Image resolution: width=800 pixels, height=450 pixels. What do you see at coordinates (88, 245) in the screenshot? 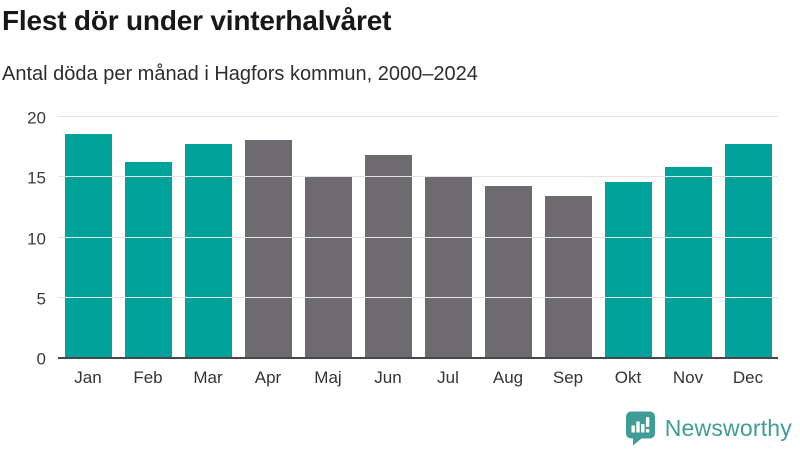
I see `bar-jan` at bounding box center [88, 245].